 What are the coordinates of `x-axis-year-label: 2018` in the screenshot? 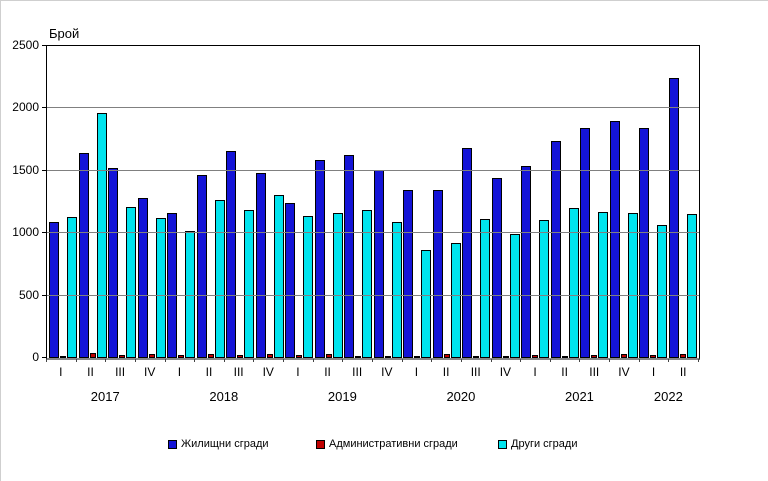 It's located at (224, 396).